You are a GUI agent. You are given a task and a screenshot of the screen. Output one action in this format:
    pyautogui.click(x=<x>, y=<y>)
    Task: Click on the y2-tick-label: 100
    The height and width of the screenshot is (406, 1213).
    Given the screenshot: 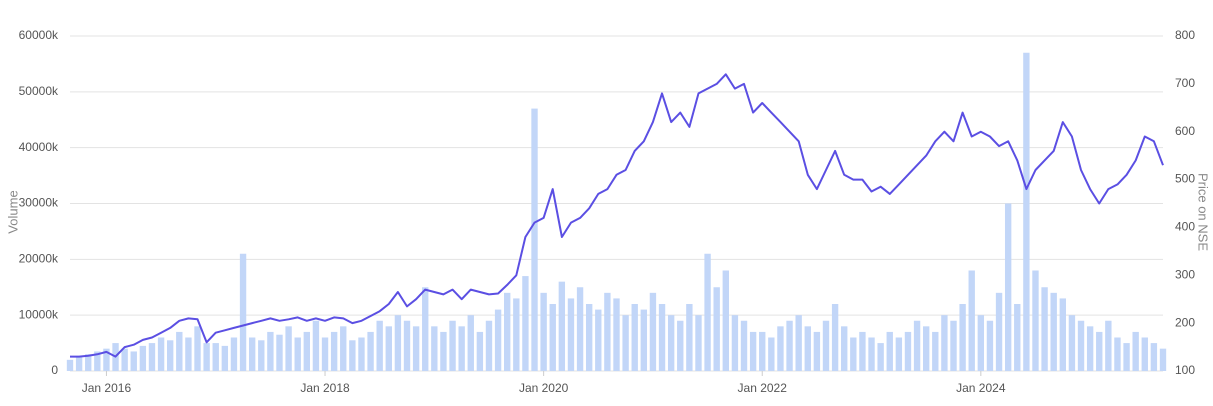 What is the action you would take?
    pyautogui.click(x=1185, y=370)
    